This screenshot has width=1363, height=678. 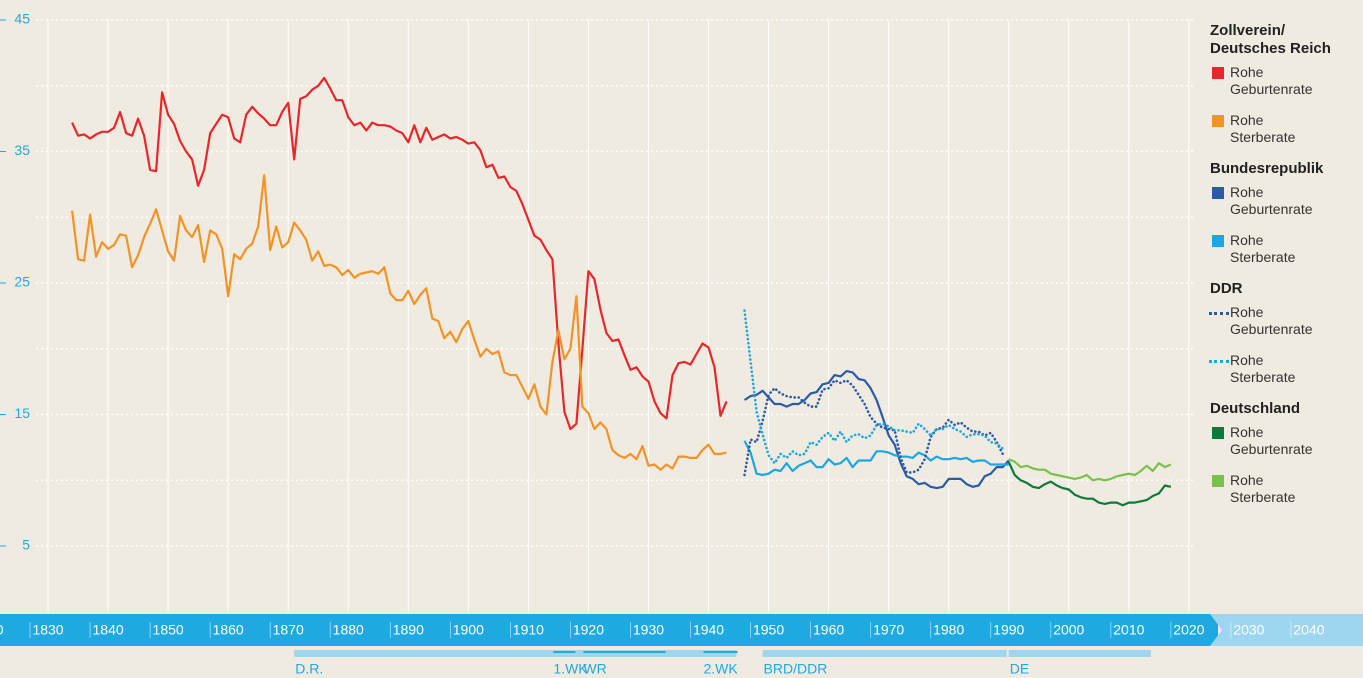 I want to click on x-tick-label: 2010, so click(x=1128, y=630).